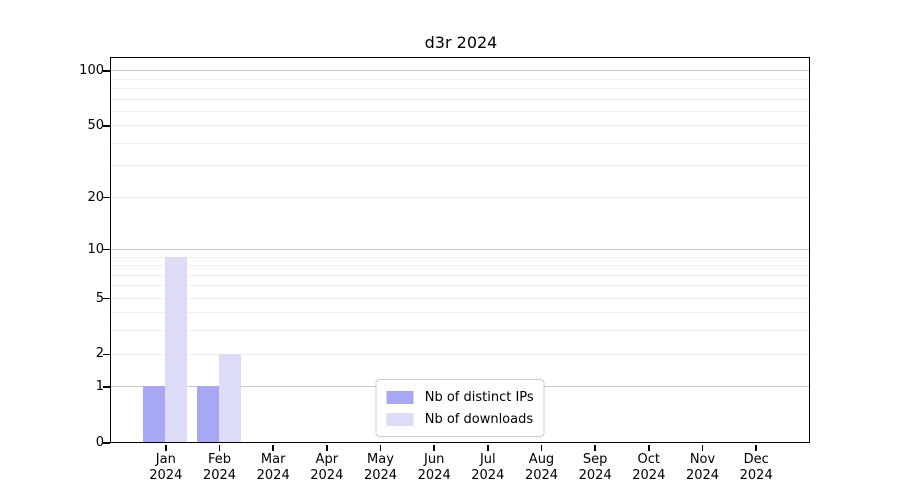 The width and height of the screenshot is (900, 500). What do you see at coordinates (380, 467) in the screenshot?
I see `x-tick-label: May 2024` at bounding box center [380, 467].